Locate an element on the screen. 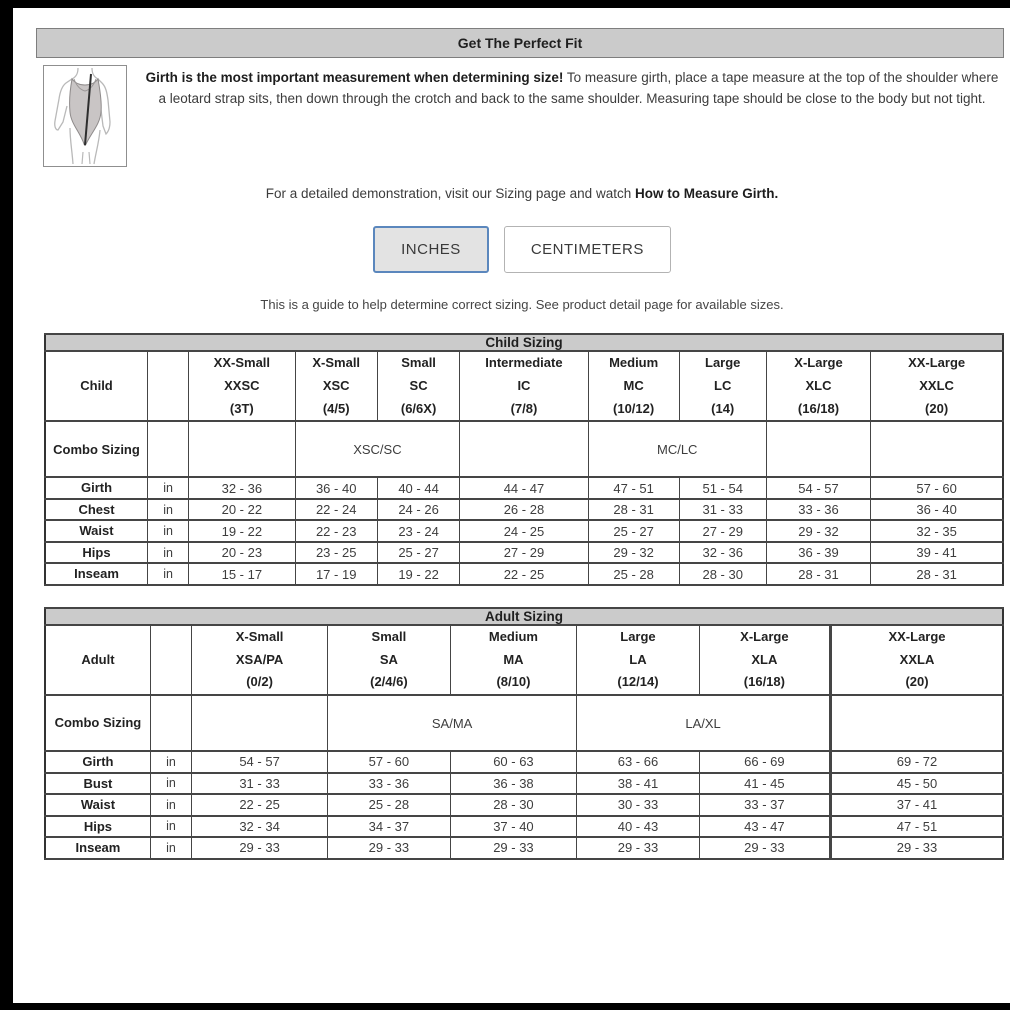  page-frame-left is located at coordinates (6, 505).